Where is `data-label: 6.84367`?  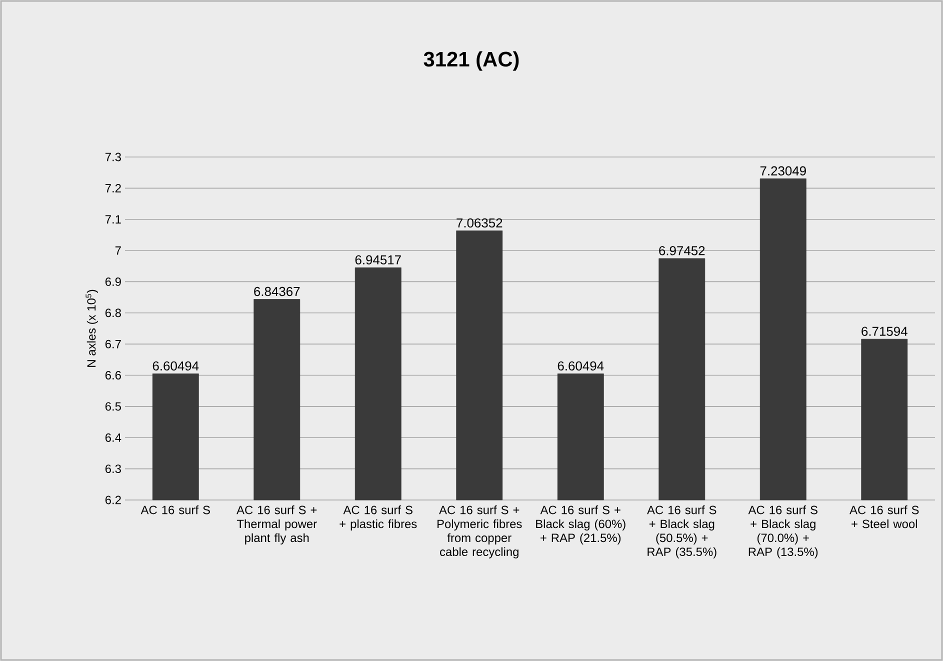 data-label: 6.84367 is located at coordinates (277, 291).